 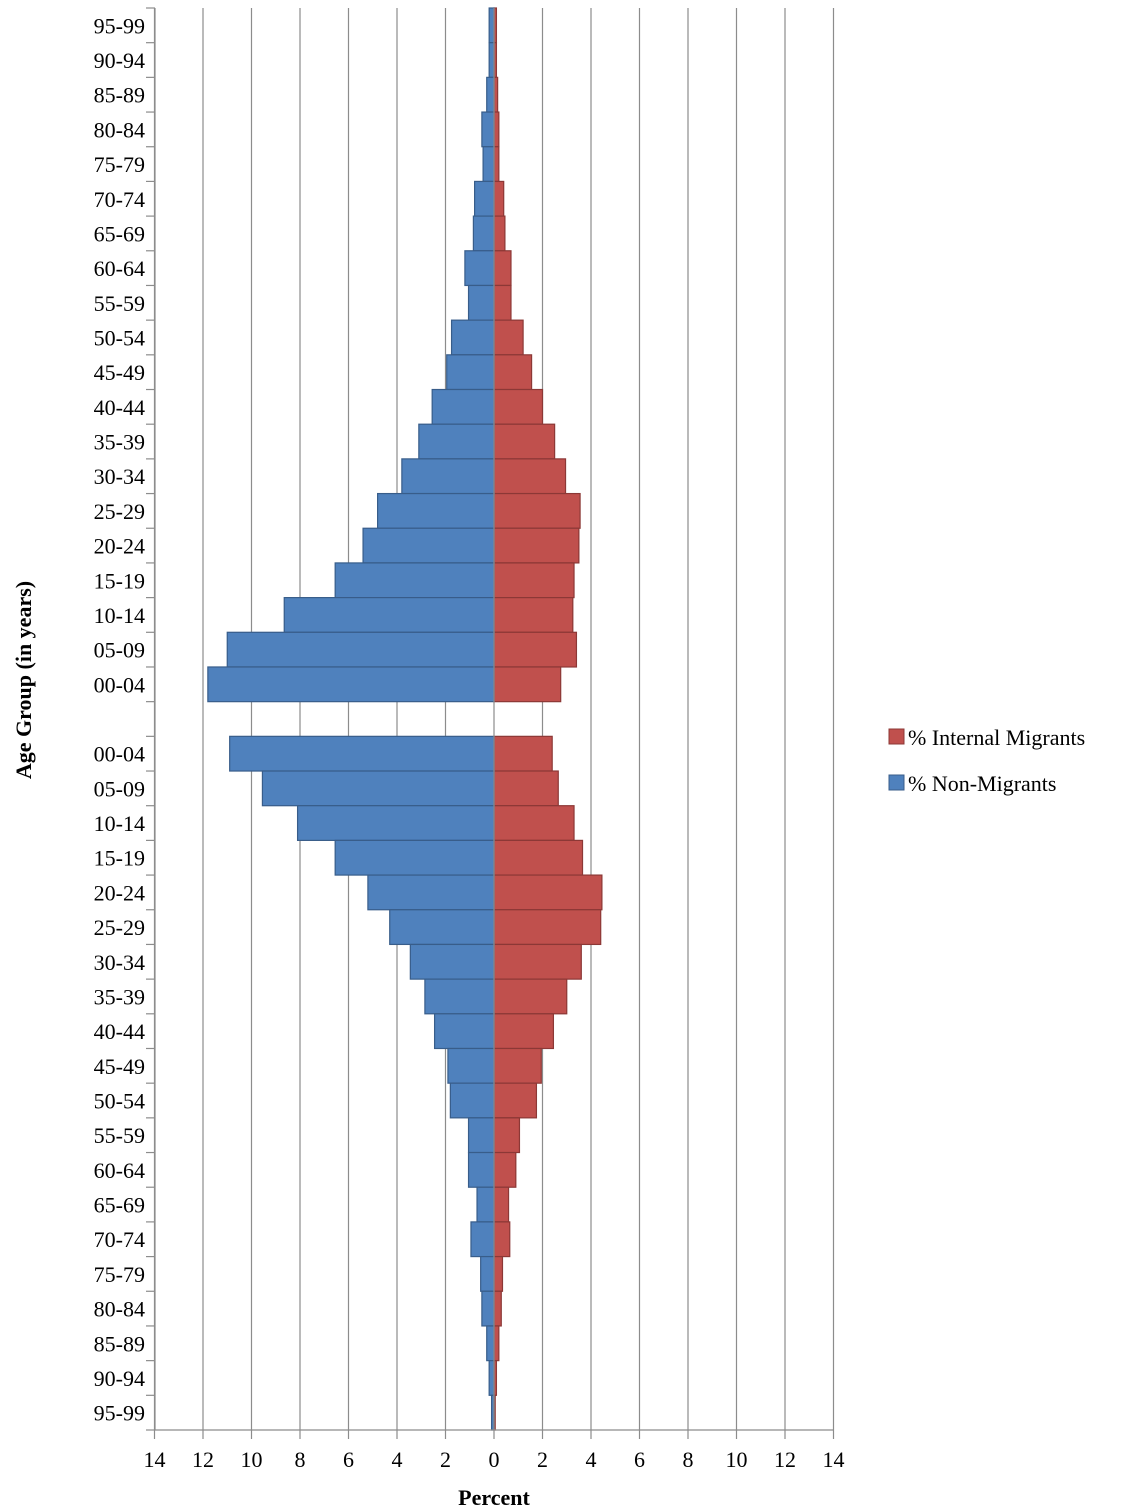 I want to click on y-tick-label: 65-69, so click(x=119, y=1205).